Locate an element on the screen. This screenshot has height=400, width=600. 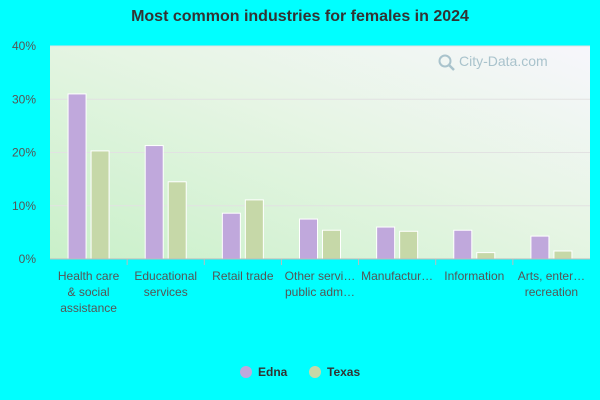
y-tick-label: 0% is located at coordinates (28, 259).